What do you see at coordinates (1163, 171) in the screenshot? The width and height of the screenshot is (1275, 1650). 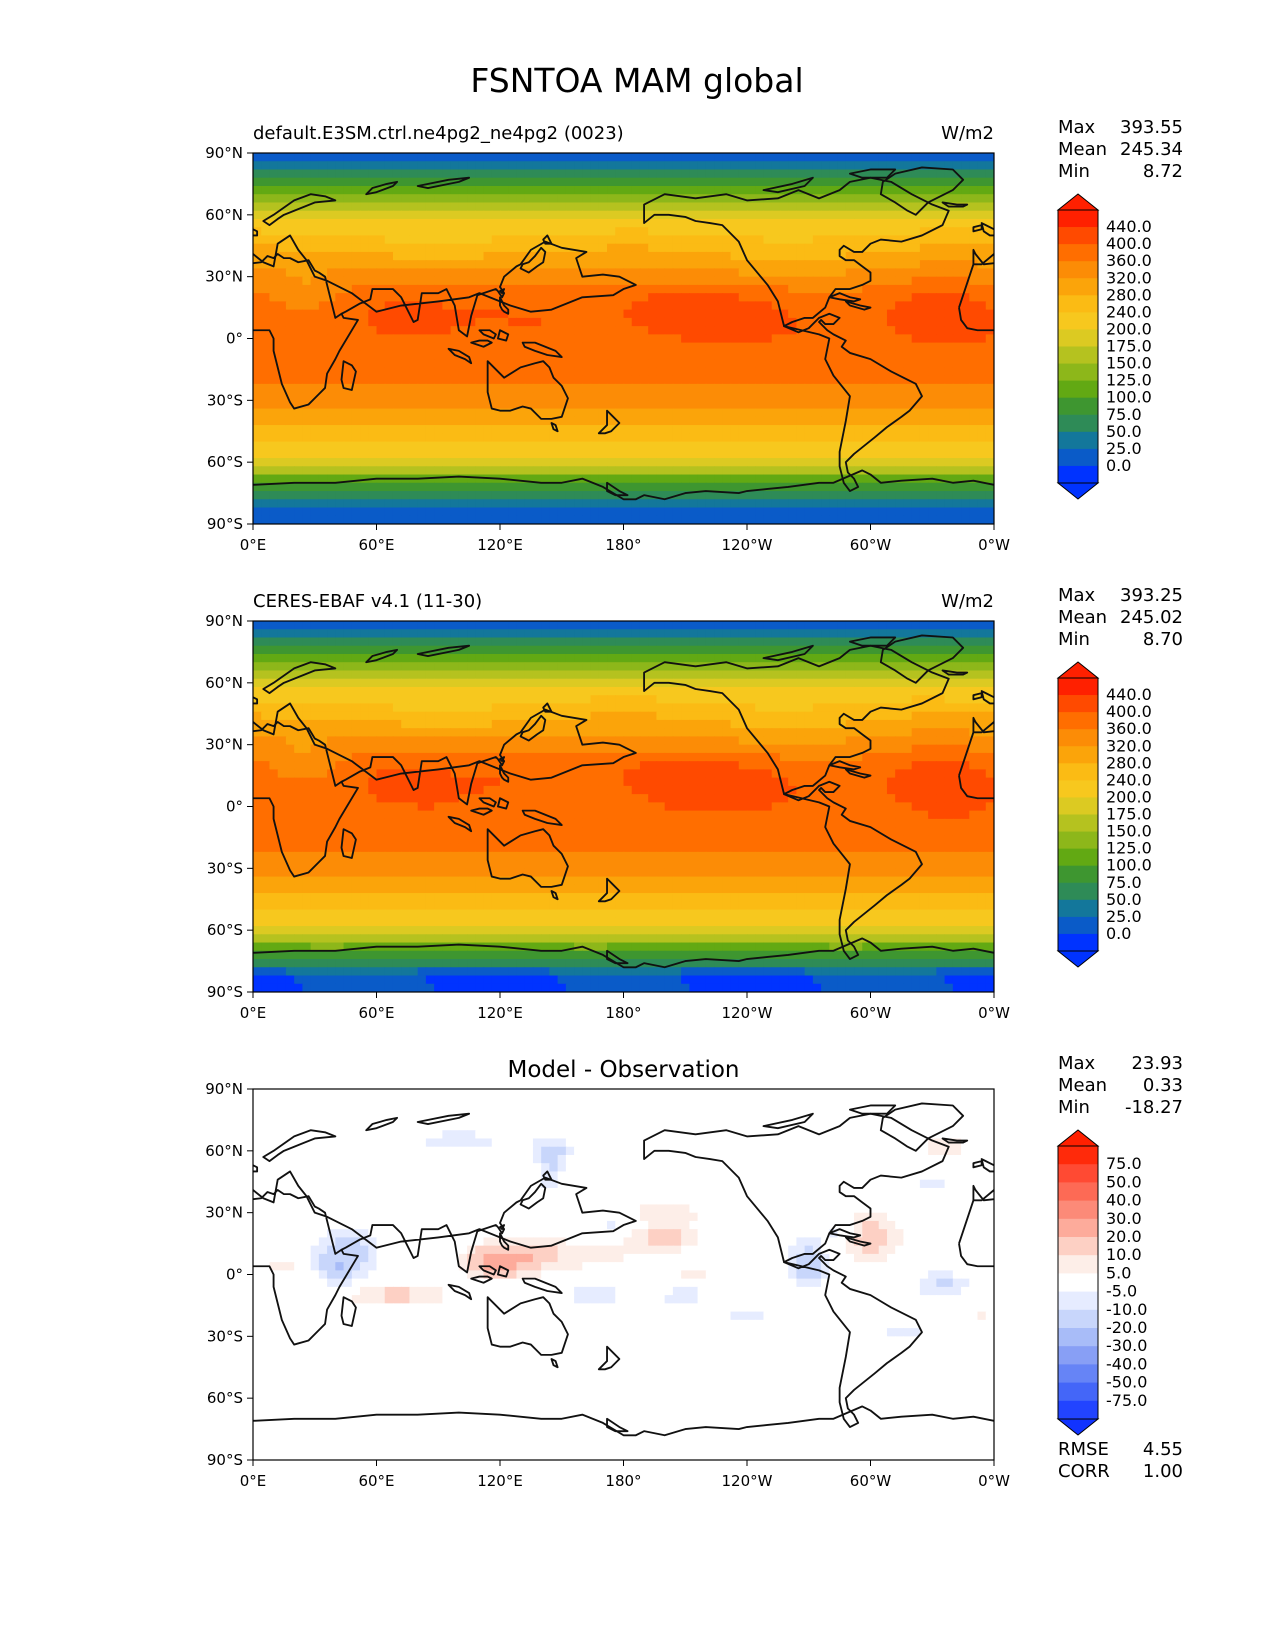 I see `stat-value: 8.72` at bounding box center [1163, 171].